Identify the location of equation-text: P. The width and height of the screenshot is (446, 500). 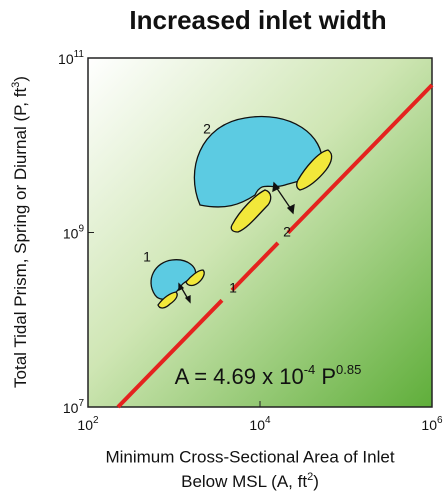
(325, 376).